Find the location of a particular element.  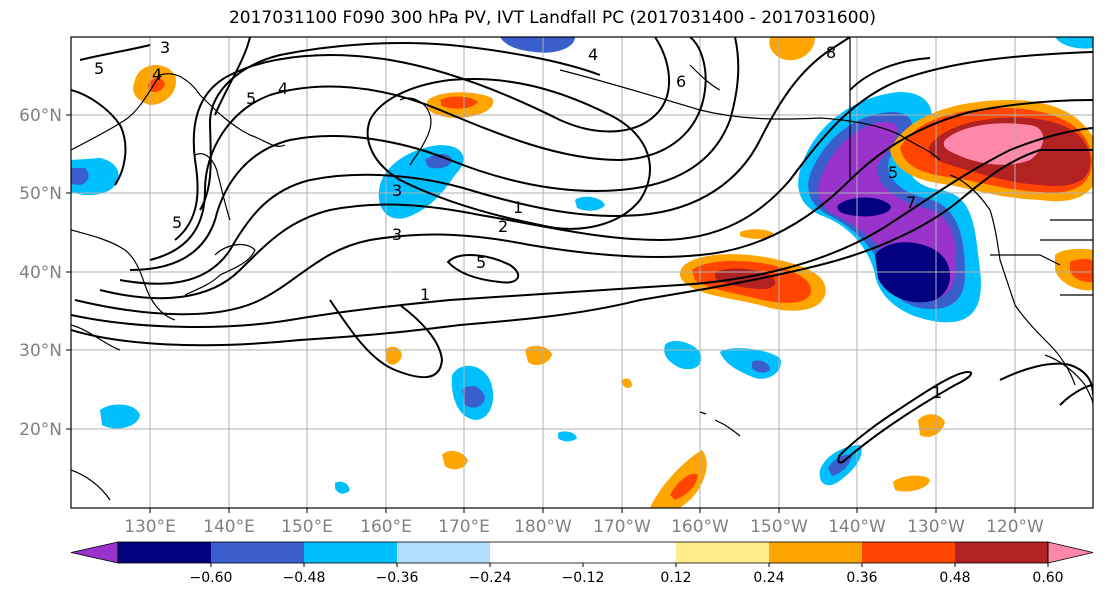

lon-tick-label: 150°E is located at coordinates (307, 527).